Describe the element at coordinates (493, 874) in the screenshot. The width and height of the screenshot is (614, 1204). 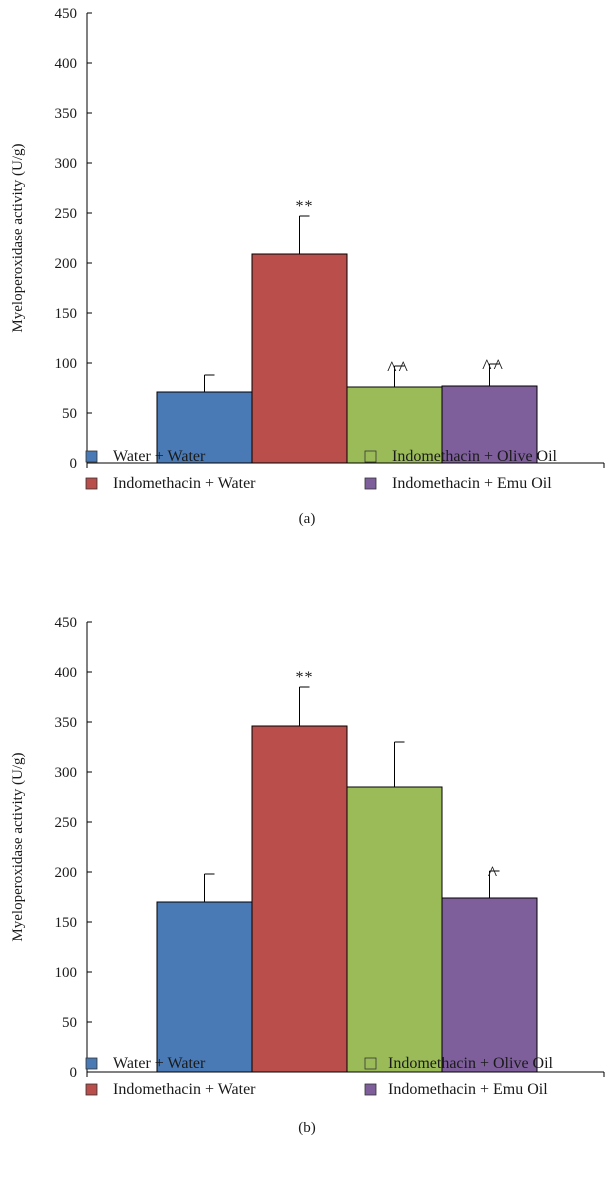
I see `significance-annotation: ^` at that location.